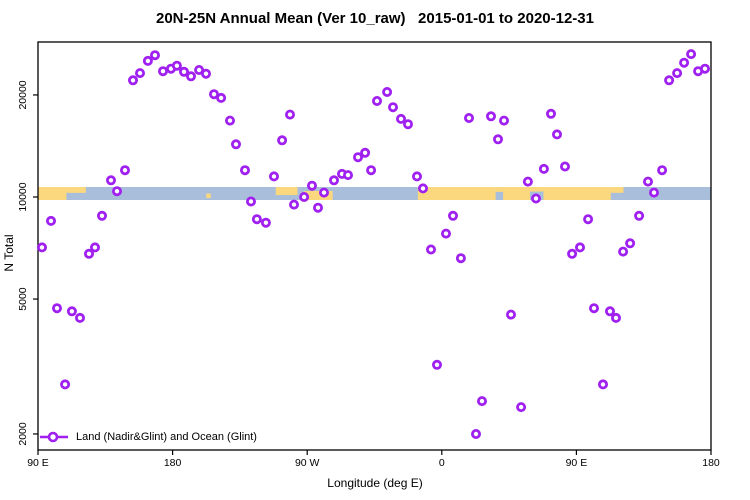 Image resolution: width=750 pixels, height=500 pixels. I want to click on y-axis: 2000 5000 10000 20000, so click(27, 263).